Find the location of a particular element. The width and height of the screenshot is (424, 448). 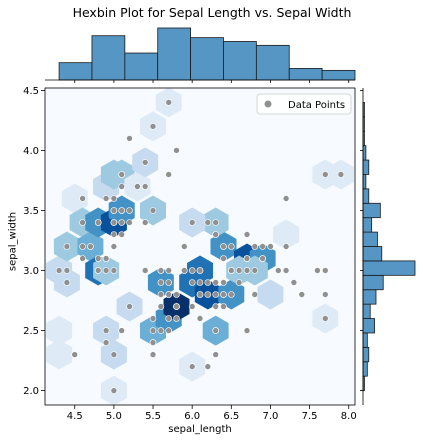

x-tick-label: 5.0 is located at coordinates (114, 416).